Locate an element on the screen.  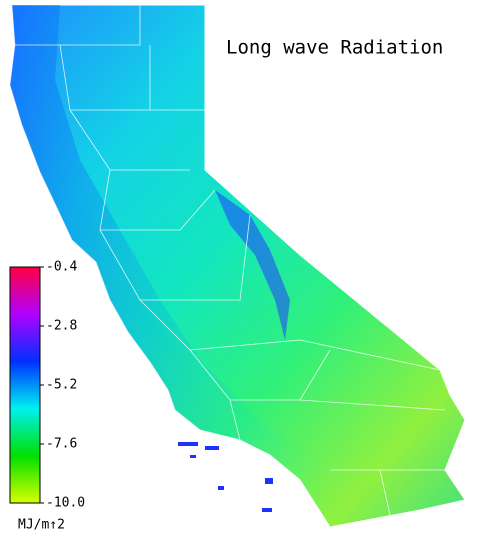
colorbar-scale is located at coordinates (25, 385).